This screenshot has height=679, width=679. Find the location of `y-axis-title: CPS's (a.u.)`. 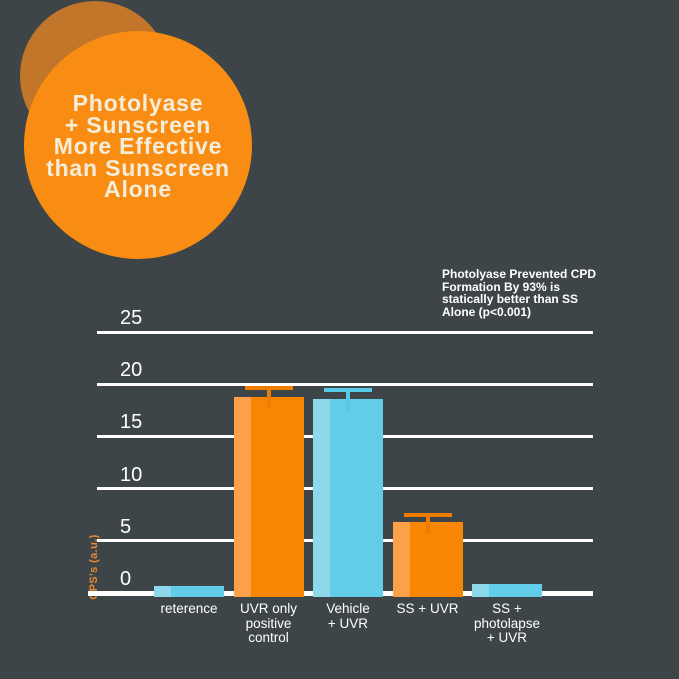

y-axis-title: CPS's (a.u.) is located at coordinates (94, 567).